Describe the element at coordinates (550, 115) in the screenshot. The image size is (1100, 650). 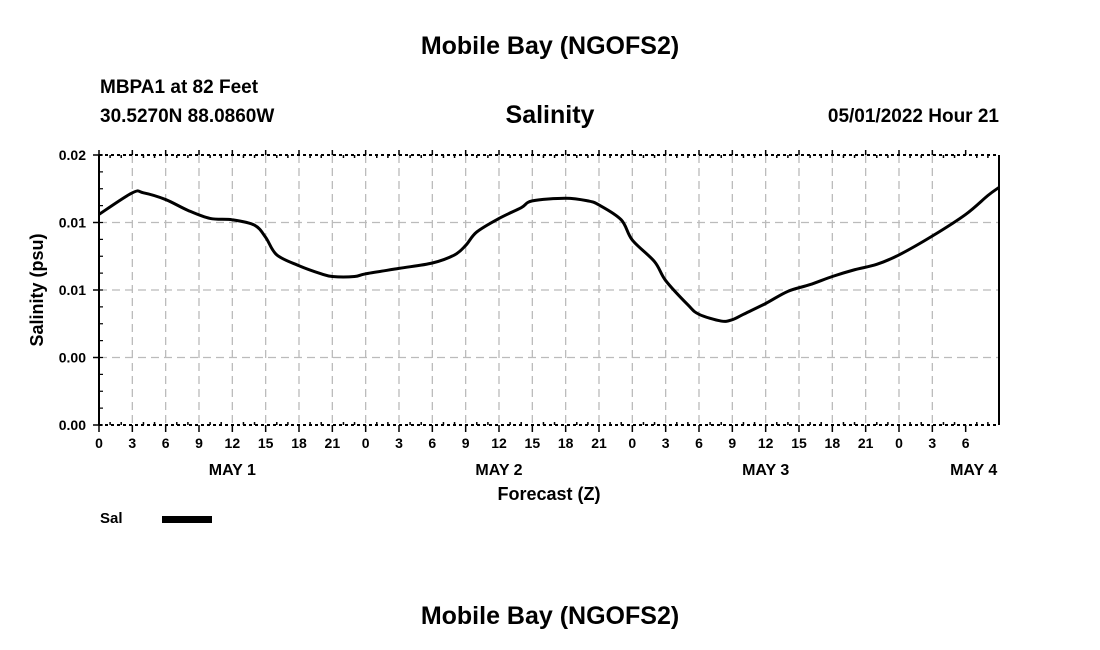
I see `variable-title: Salinity` at that location.